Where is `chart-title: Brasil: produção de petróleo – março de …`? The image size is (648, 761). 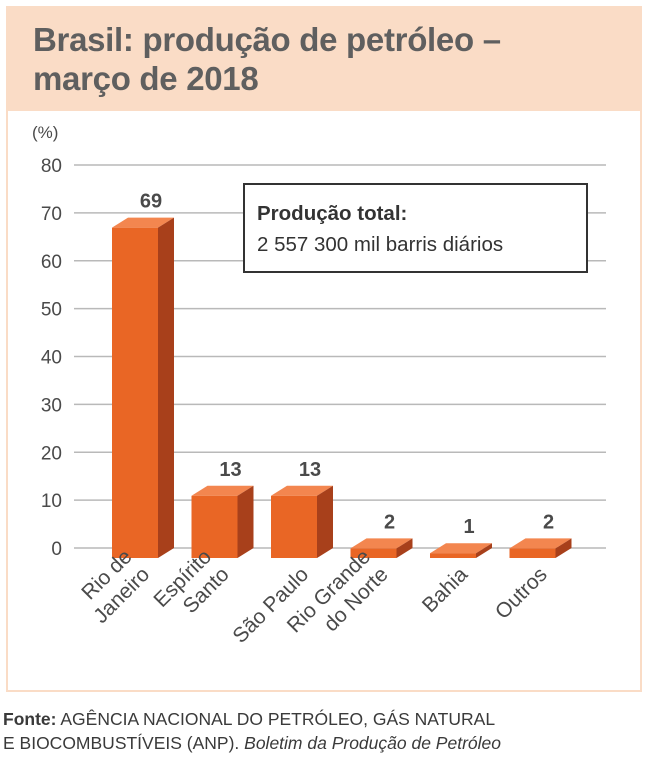 chart-title: Brasil: produção de petróleo – março de … is located at coordinates (328, 59).